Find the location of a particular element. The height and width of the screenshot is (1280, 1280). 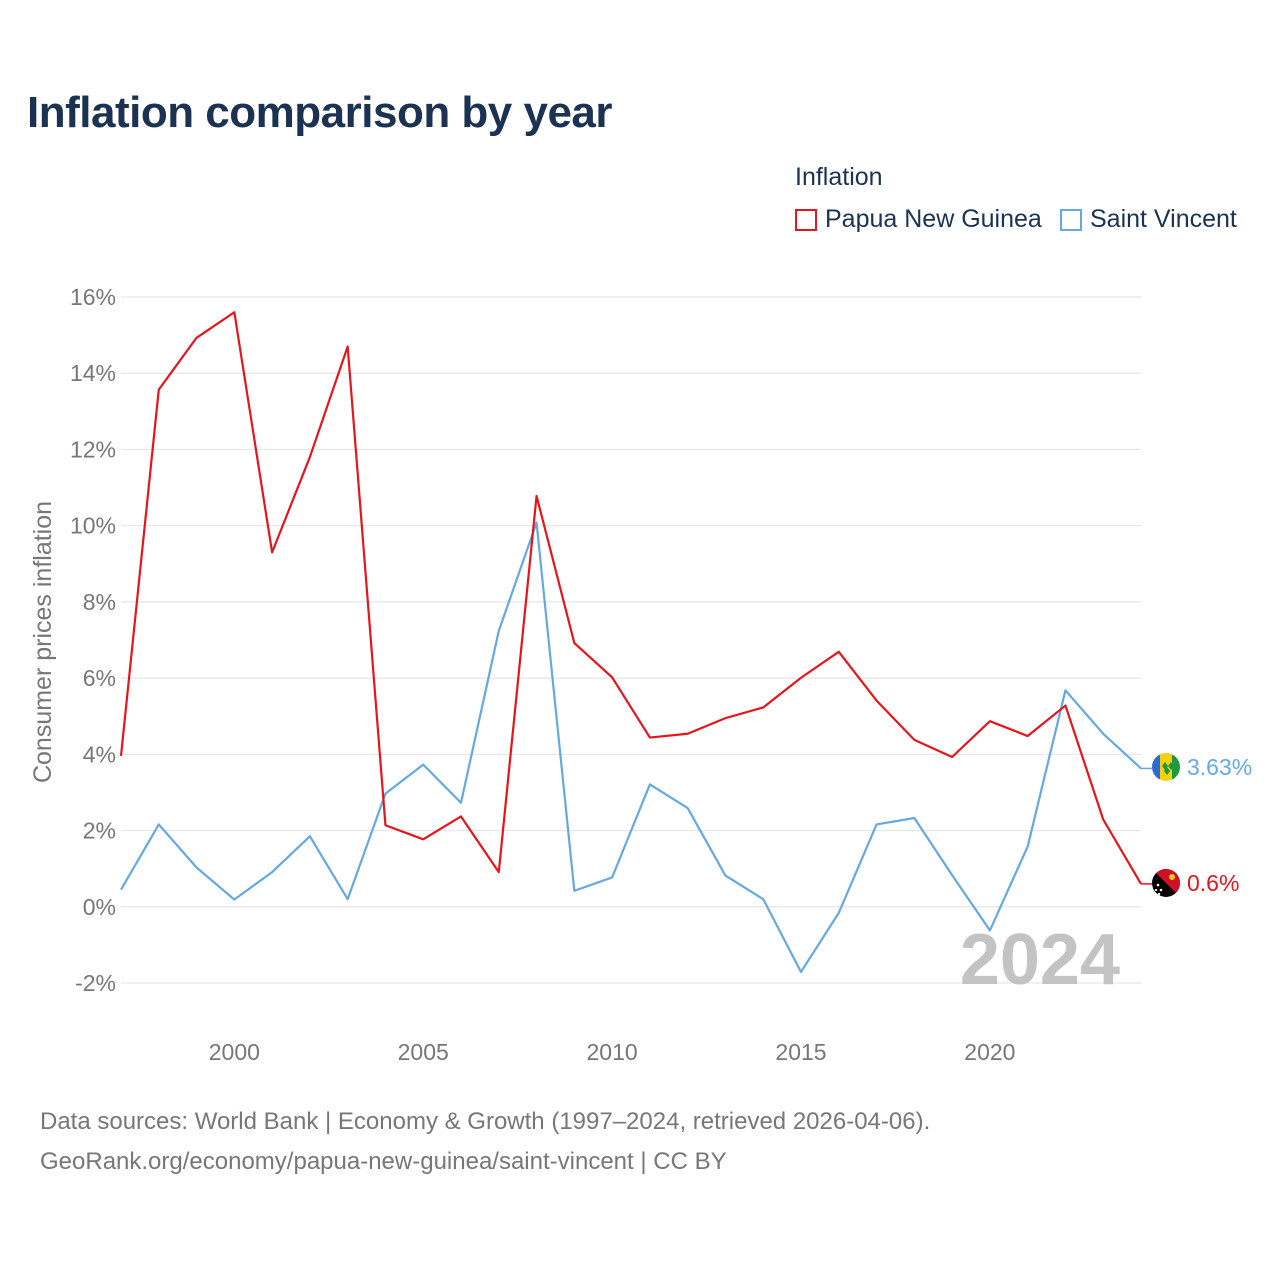

x-tick-label: 2015 is located at coordinates (800, 1052).